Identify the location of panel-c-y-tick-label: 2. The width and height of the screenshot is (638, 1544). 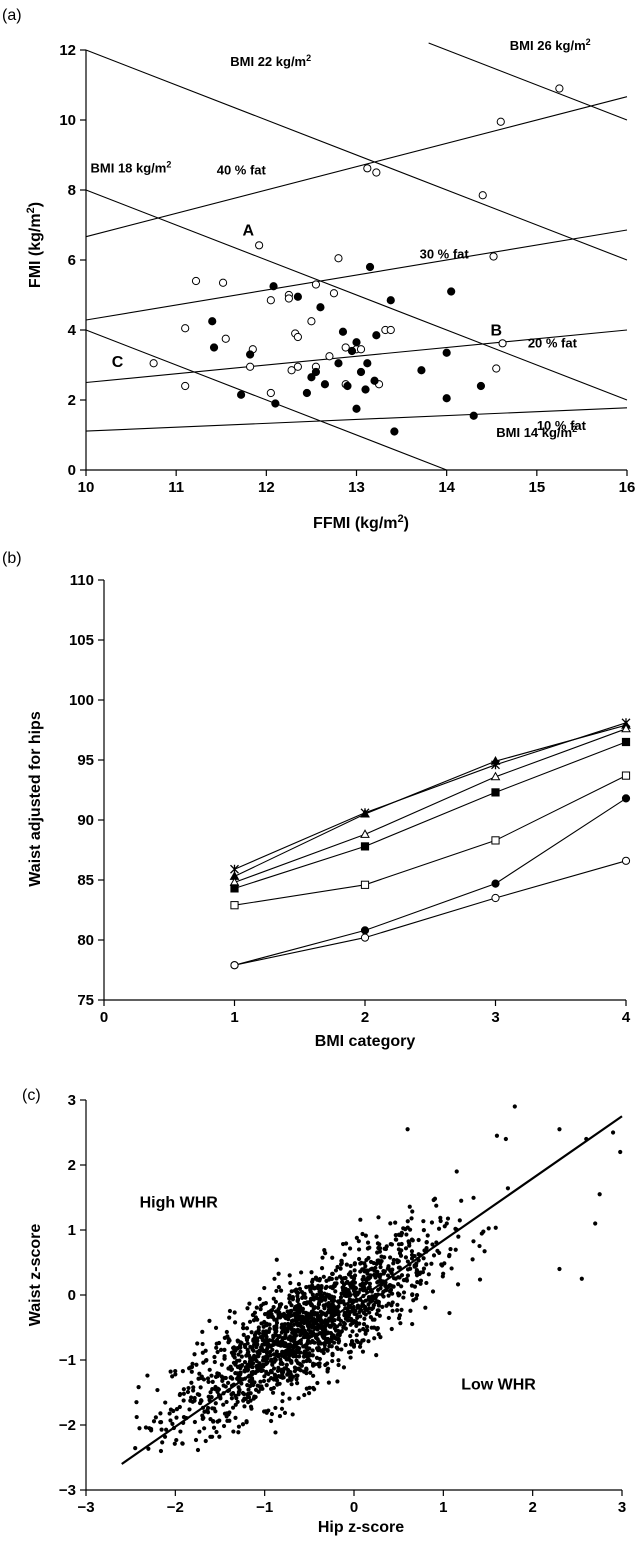
(72, 1165).